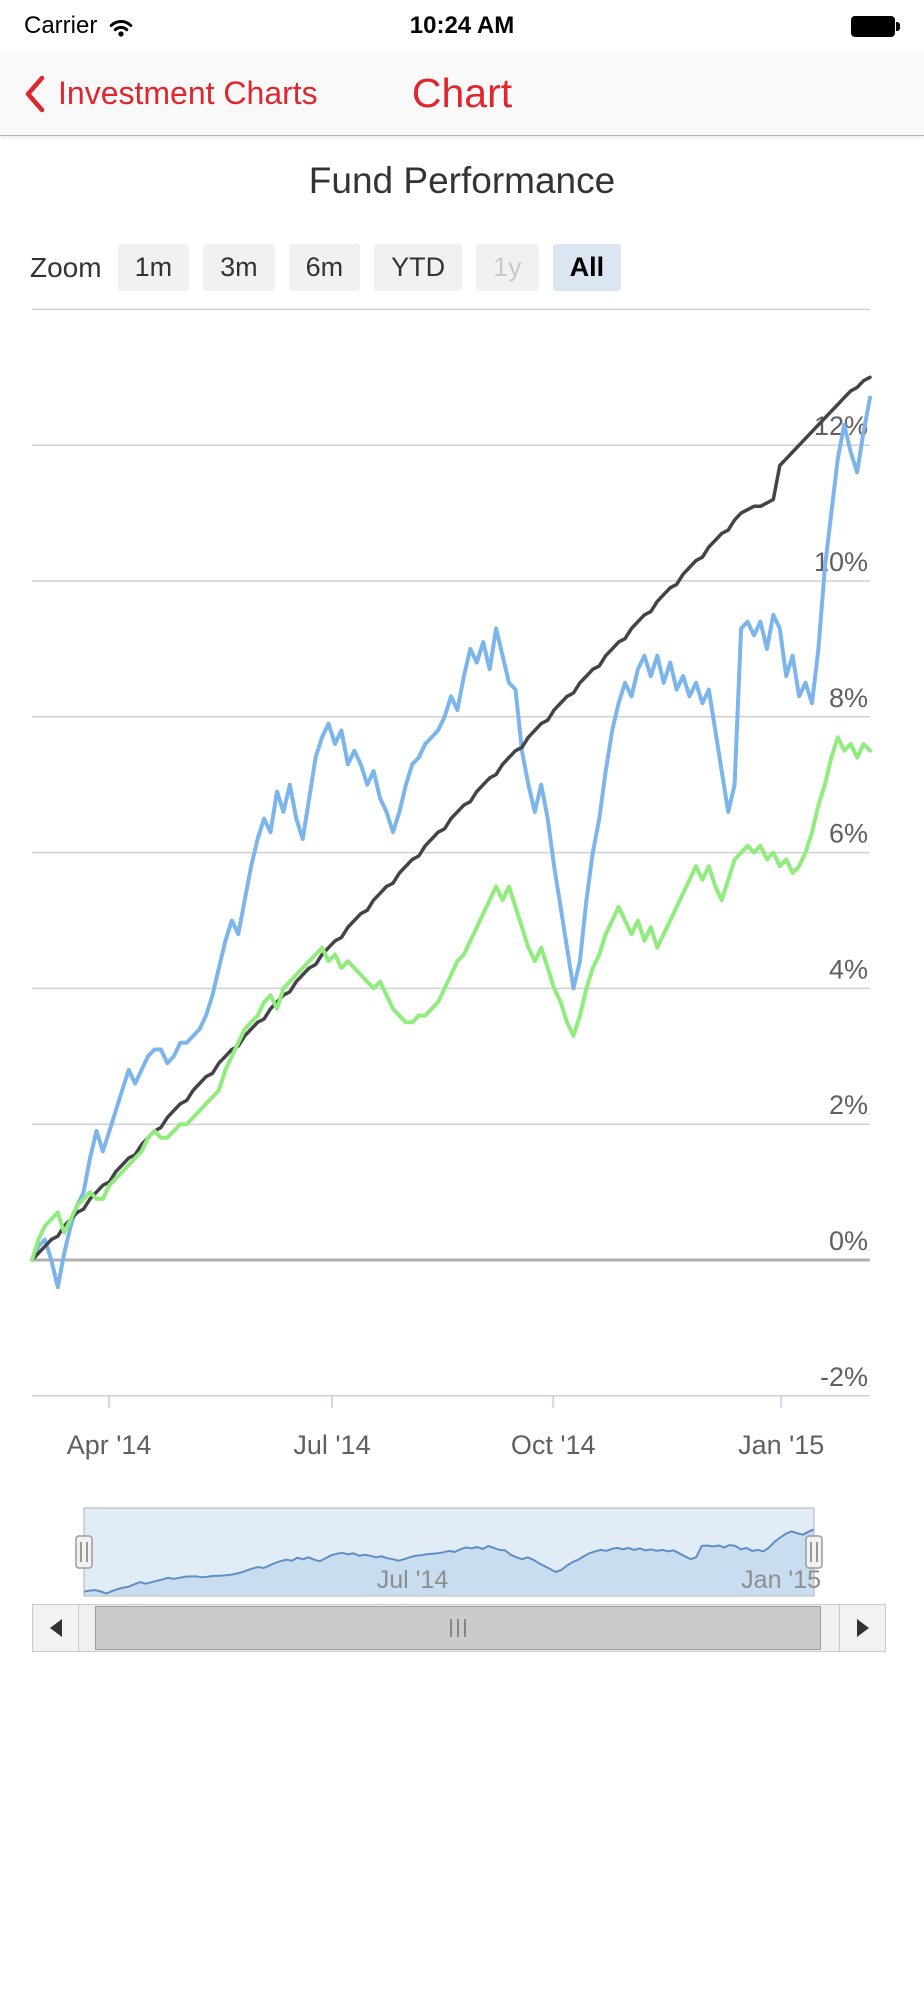  What do you see at coordinates (413, 1580) in the screenshot?
I see `navigator-axis-label: Jul '14` at bounding box center [413, 1580].